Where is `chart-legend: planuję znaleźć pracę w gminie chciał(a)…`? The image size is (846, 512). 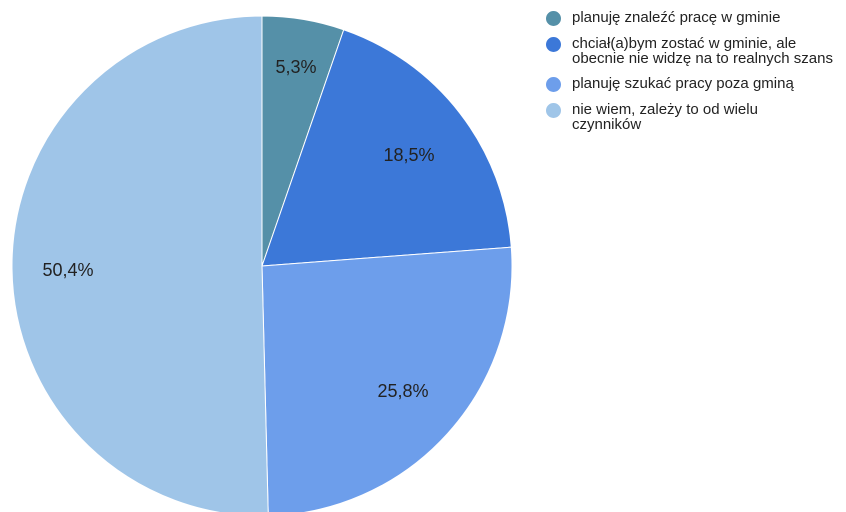 chart-legend: planuję znaleźć pracę w gminie chciał(a)… is located at coordinates (694, 76).